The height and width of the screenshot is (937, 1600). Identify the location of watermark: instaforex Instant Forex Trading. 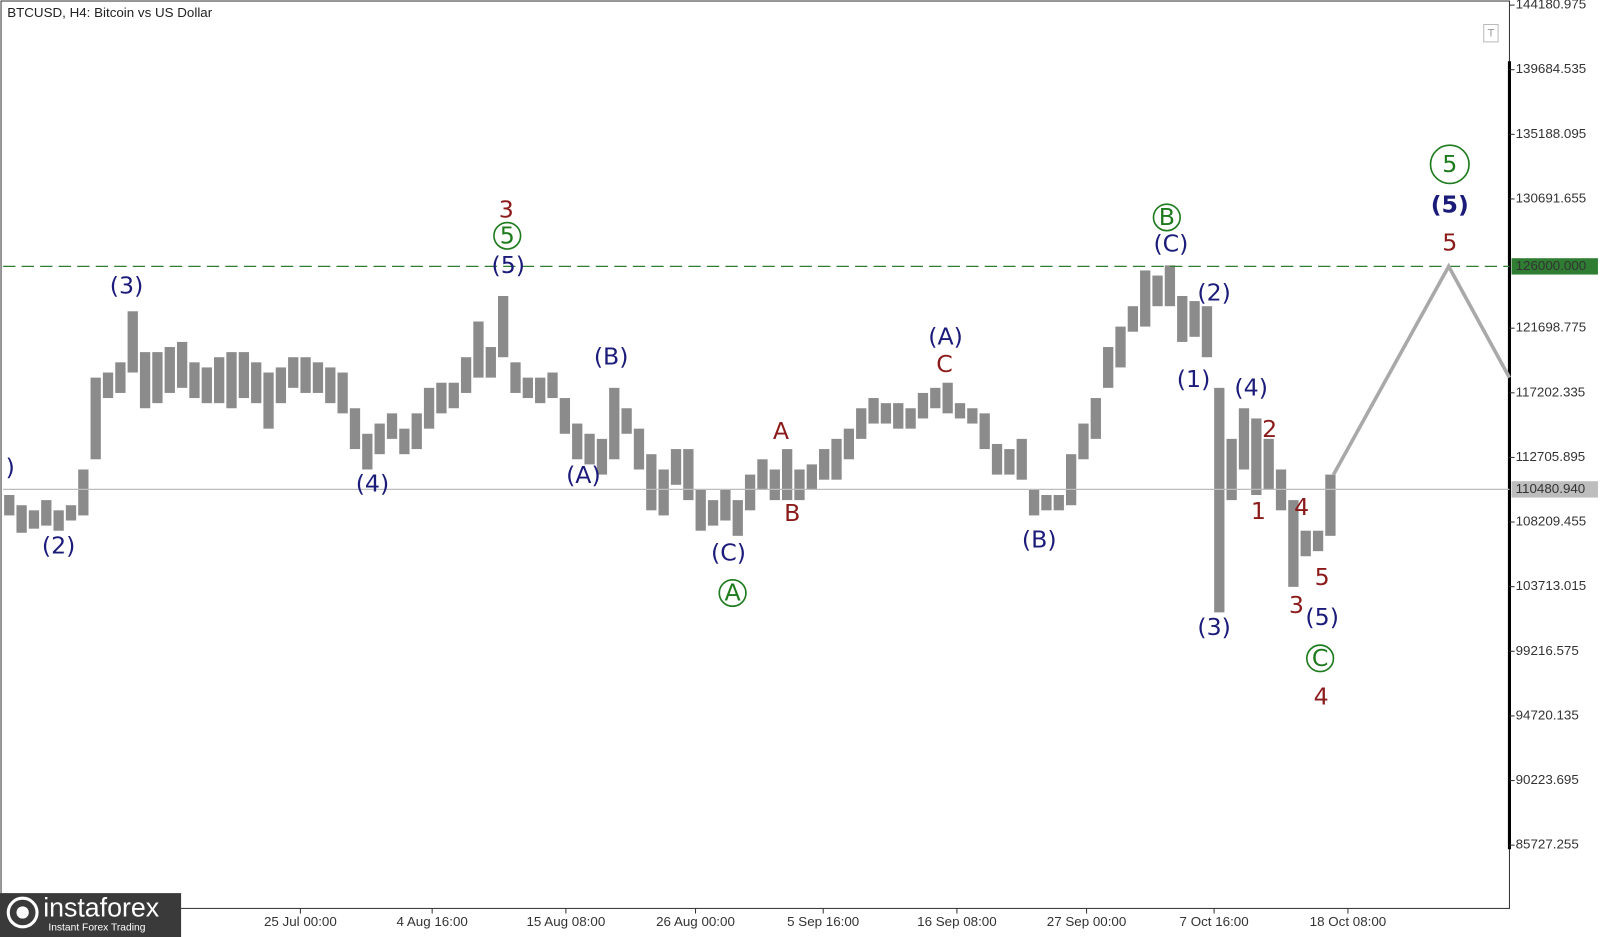
(91, 915).